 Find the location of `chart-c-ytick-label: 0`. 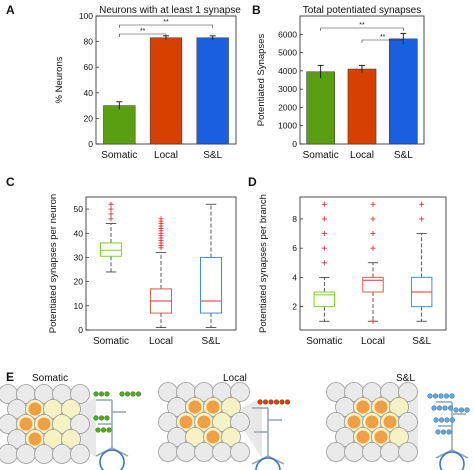

chart-c-ytick-label: 0 is located at coordinates (80, 330).